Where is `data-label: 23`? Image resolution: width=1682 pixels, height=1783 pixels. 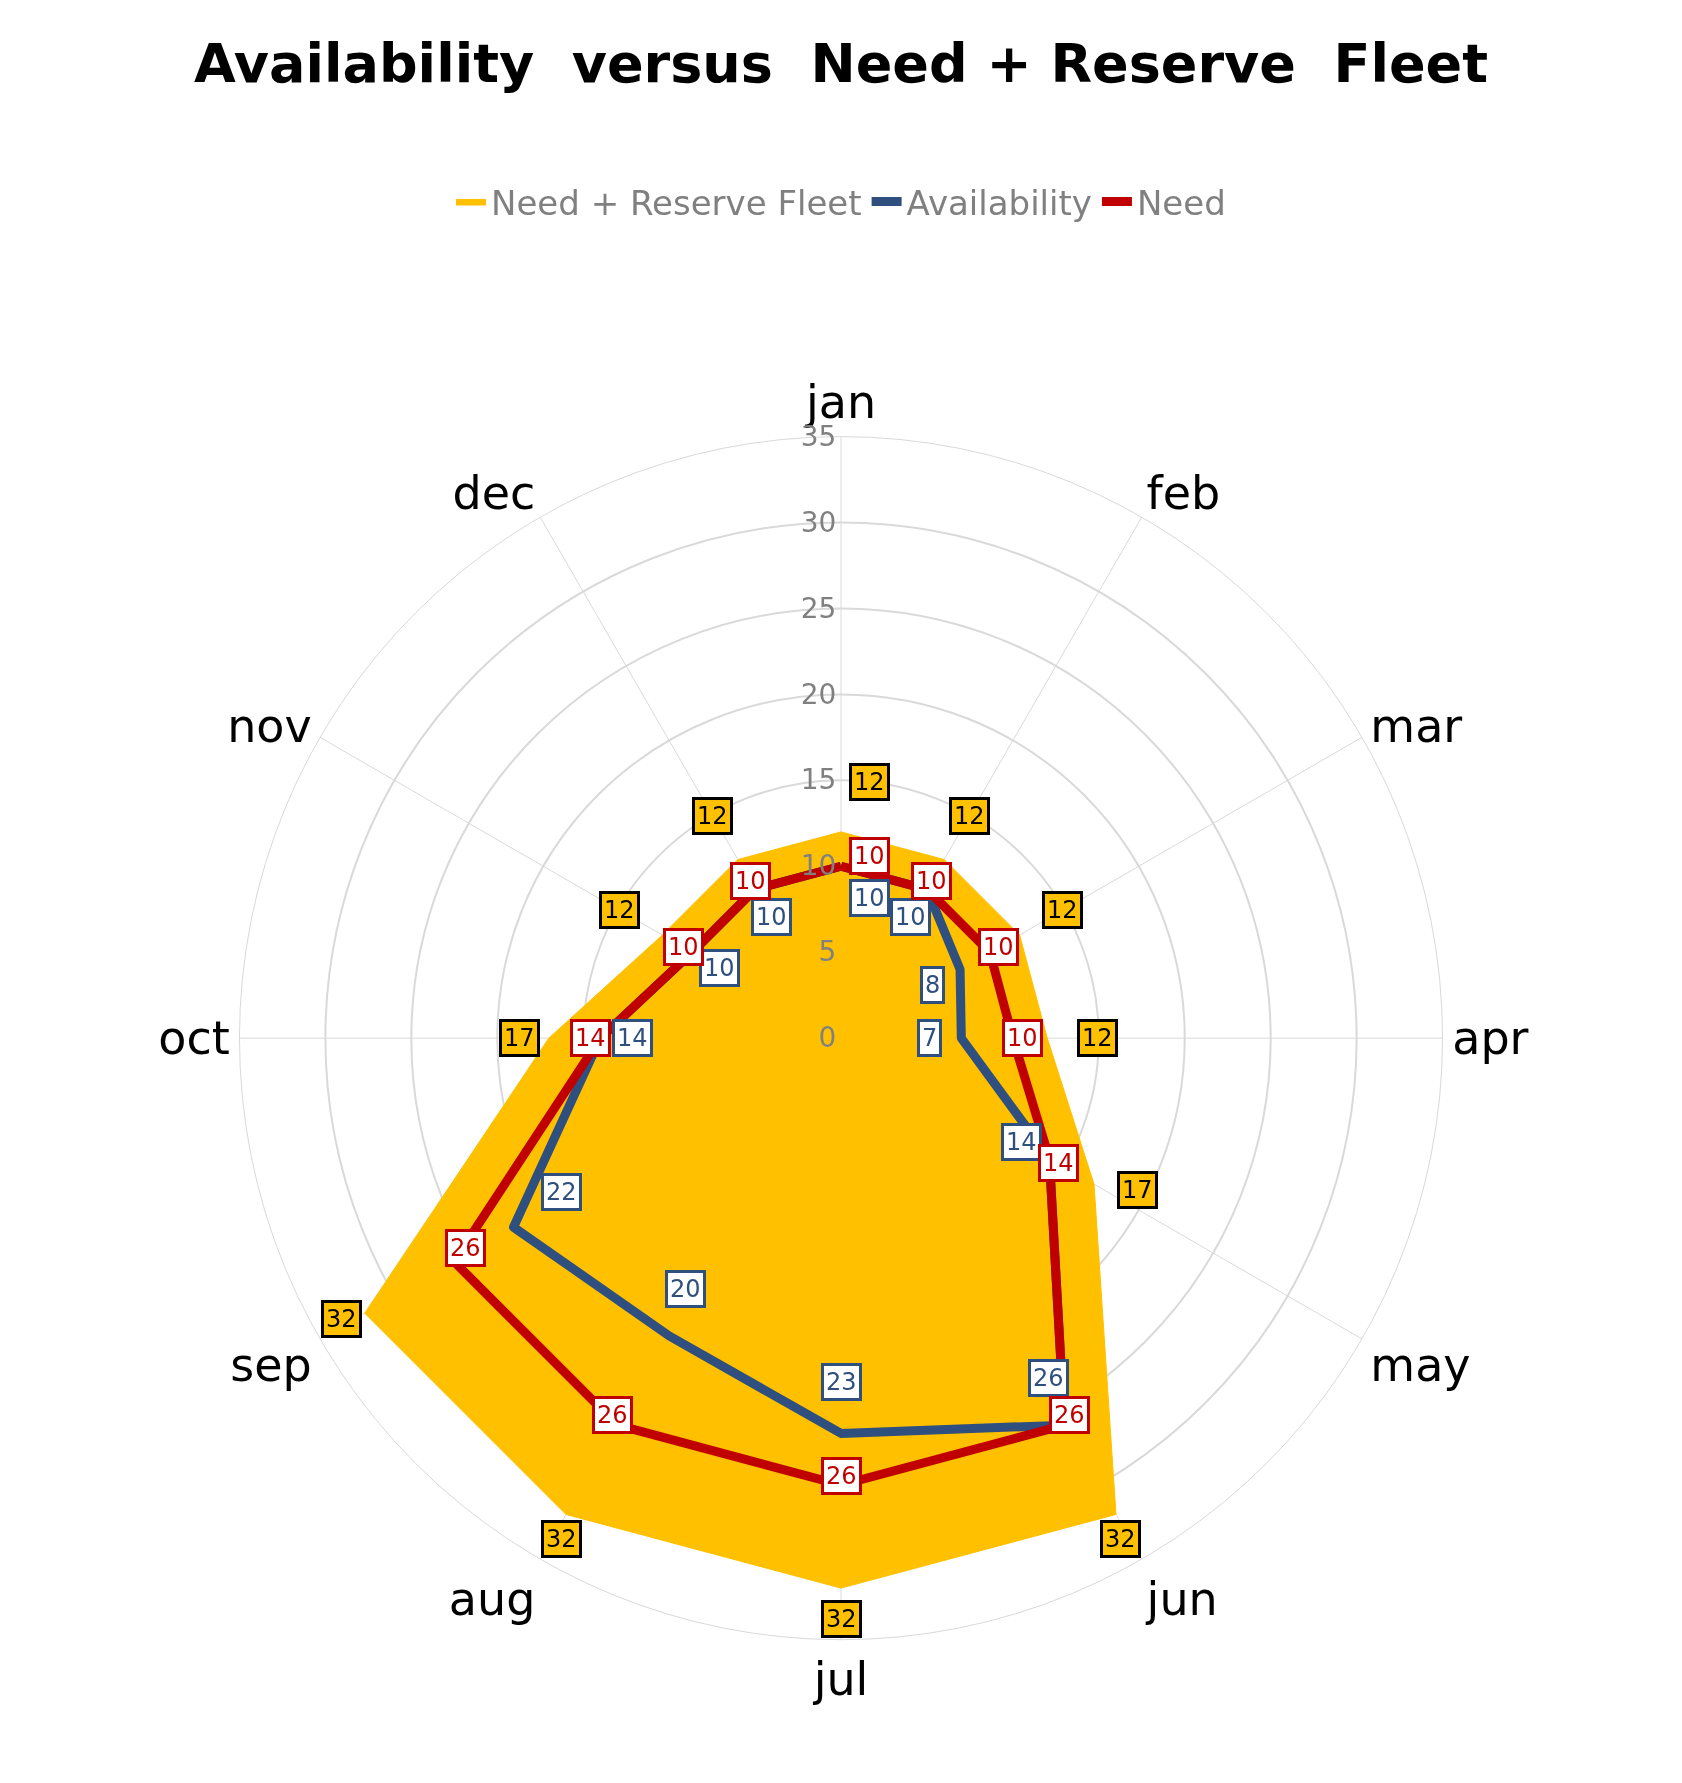
data-label: 23 is located at coordinates (841, 1382).